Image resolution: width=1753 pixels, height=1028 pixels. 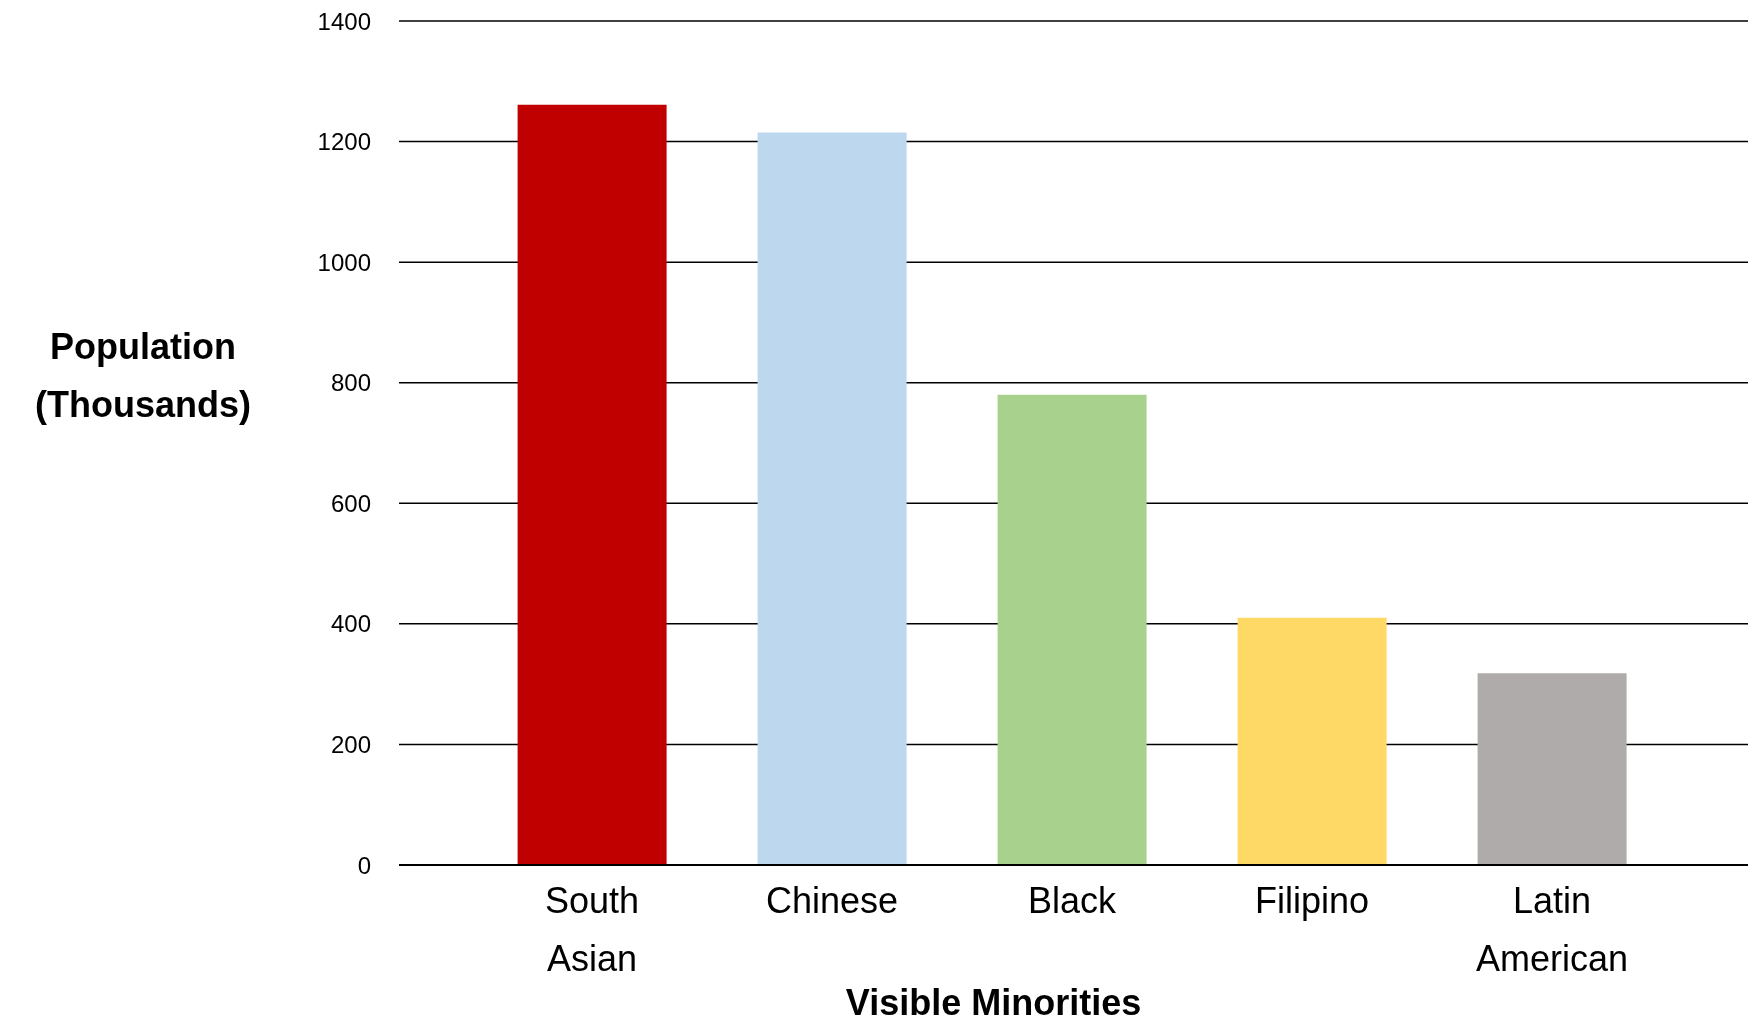 What do you see at coordinates (1552, 929) in the screenshot?
I see `x-tick-label: Latin American` at bounding box center [1552, 929].